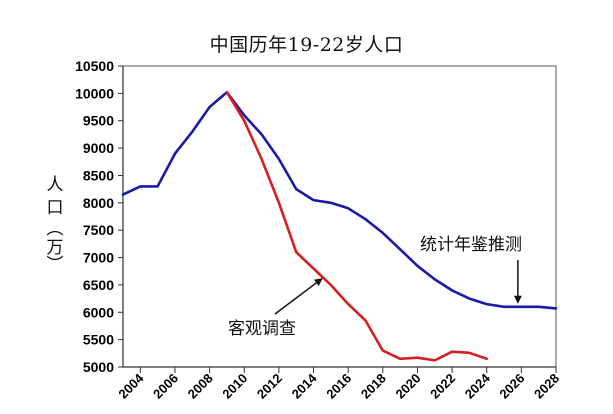 This screenshot has width=613, height=414. What do you see at coordinates (98, 230) in the screenshot?
I see `y-tick-label: 7500` at bounding box center [98, 230].